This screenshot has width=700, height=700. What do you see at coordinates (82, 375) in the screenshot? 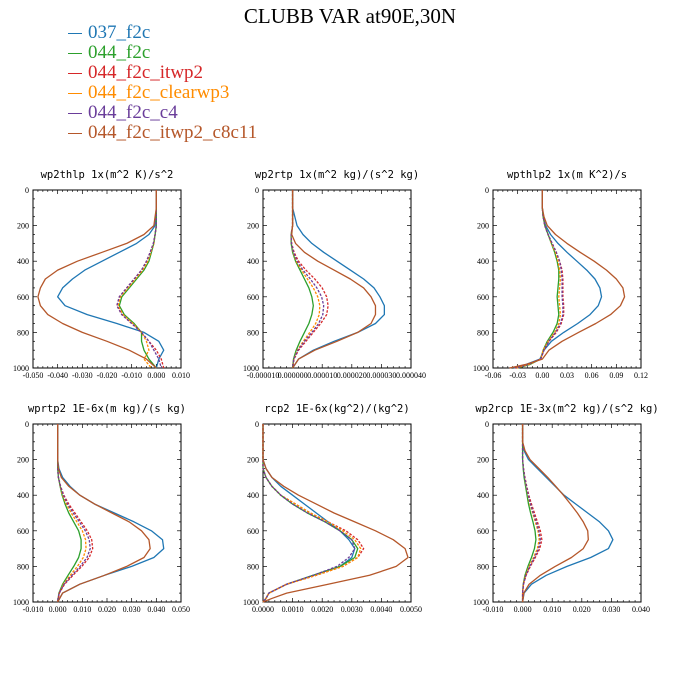
I see `x-tick-label: -0.030` at bounding box center [82, 375].